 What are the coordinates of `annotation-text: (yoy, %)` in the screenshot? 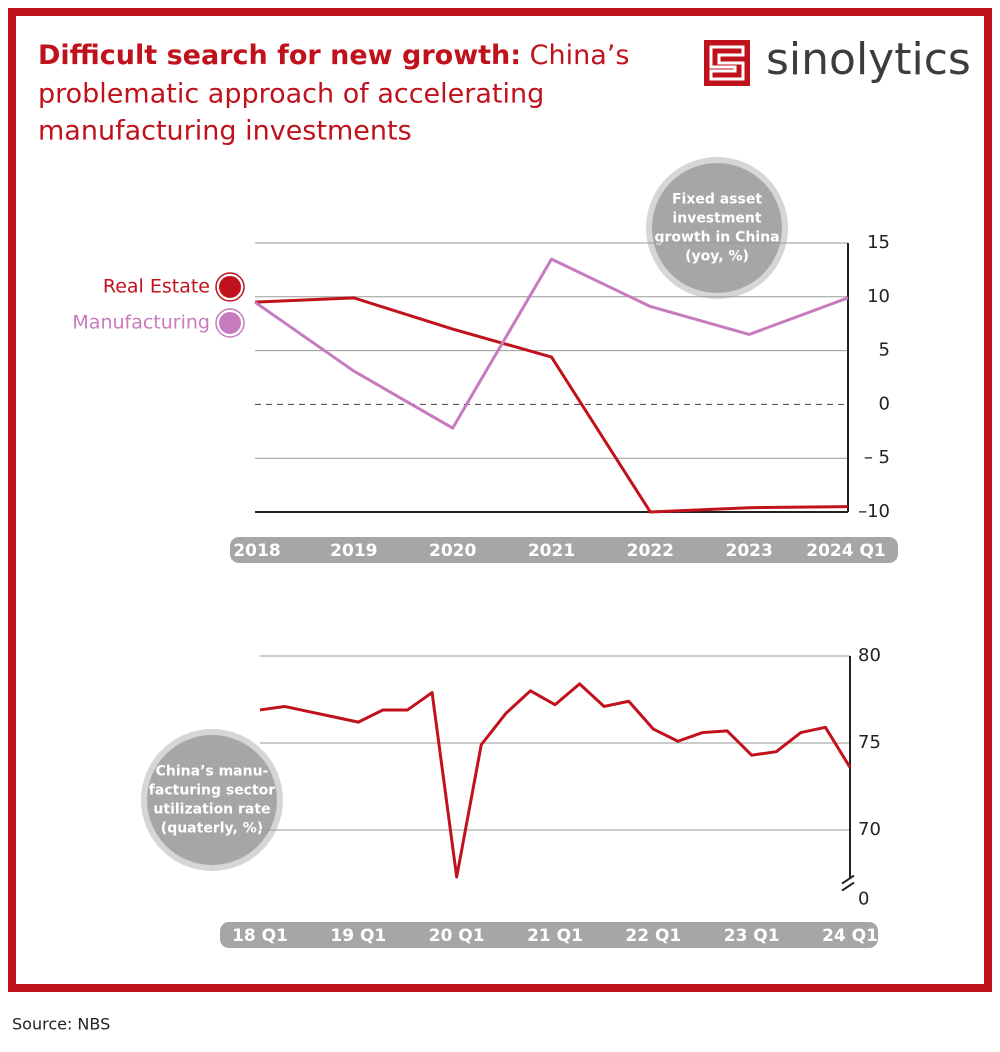 It's located at (717, 257).